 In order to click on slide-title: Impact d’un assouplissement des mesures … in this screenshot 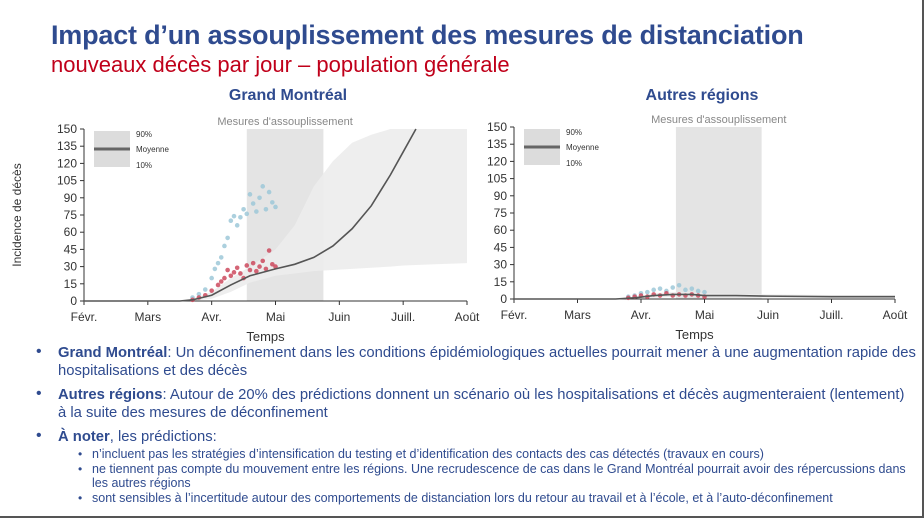, I will do `click(427, 35)`.